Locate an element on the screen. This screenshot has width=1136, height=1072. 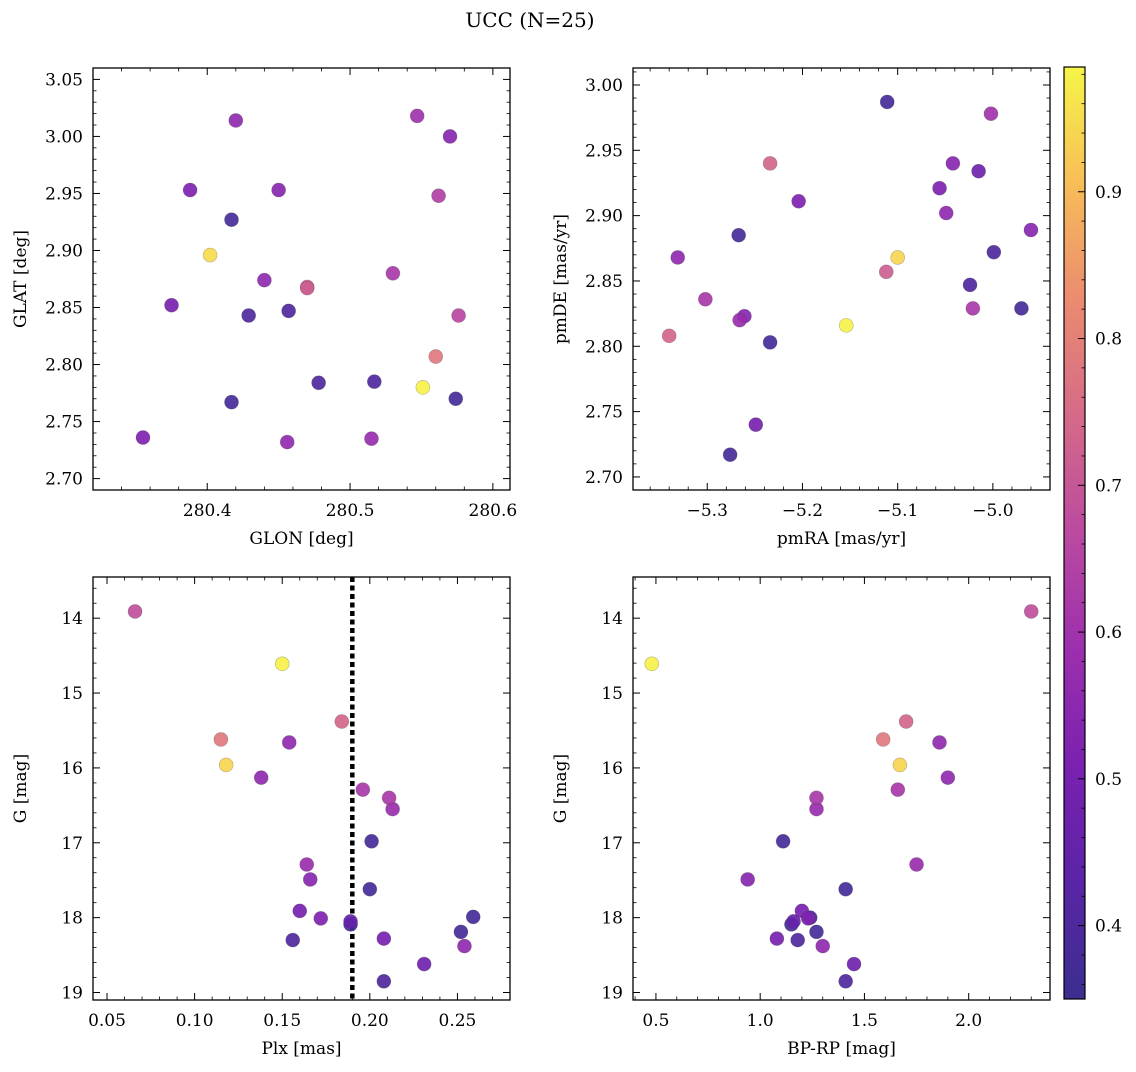
x-tick-label: 0.05 is located at coordinates (107, 1021).